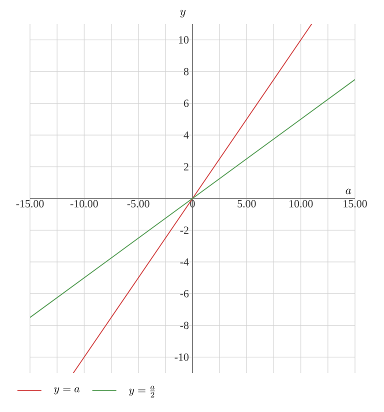 This screenshot has width=384, height=412. Describe the element at coordinates (184, 326) in the screenshot. I see `y-tick-label: -8` at that location.